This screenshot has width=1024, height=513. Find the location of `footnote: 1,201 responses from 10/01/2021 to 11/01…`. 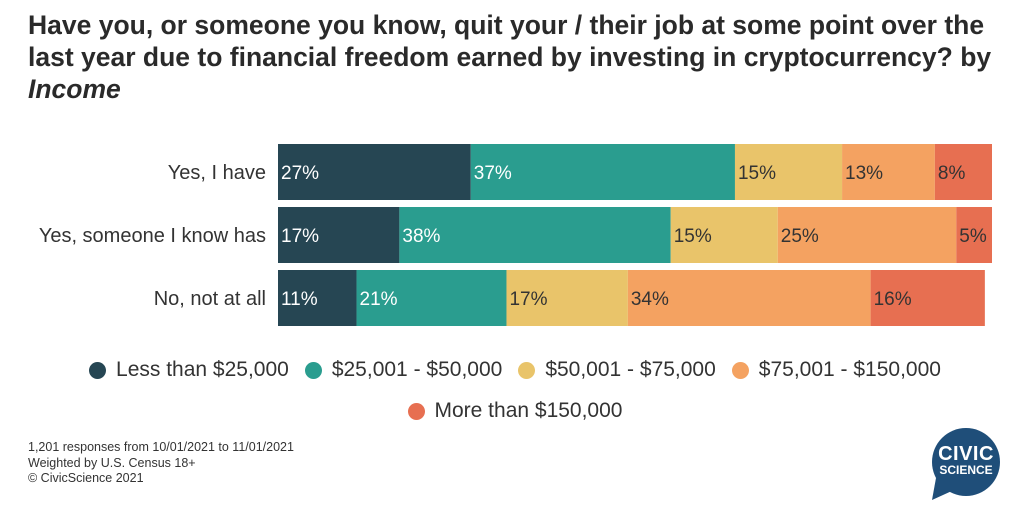

footnote: 1,201 responses from 10/01/2021 to 11/01… is located at coordinates (161, 463).